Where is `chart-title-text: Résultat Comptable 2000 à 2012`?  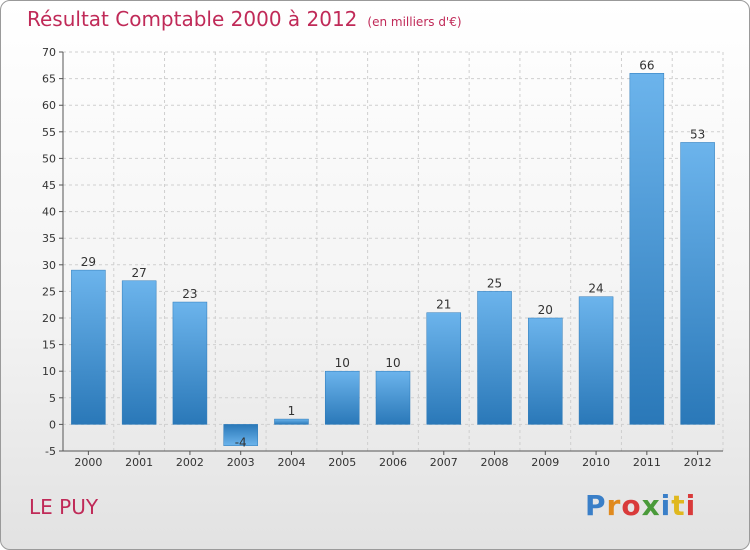
chart-title-text: Résultat Comptable 2000 à 2012 is located at coordinates (192, 19).